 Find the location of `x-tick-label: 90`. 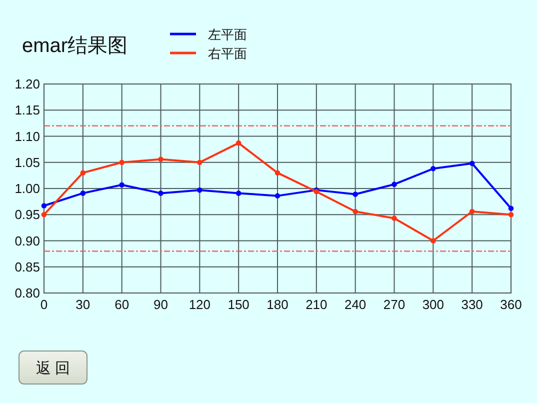

x-tick-label: 90 is located at coordinates (161, 304).